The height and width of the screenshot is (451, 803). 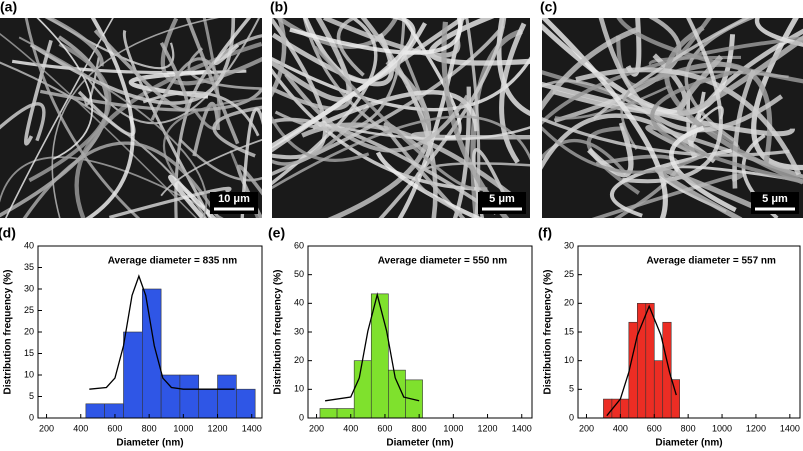 I want to click on panel-label: (e), so click(x=276, y=233).